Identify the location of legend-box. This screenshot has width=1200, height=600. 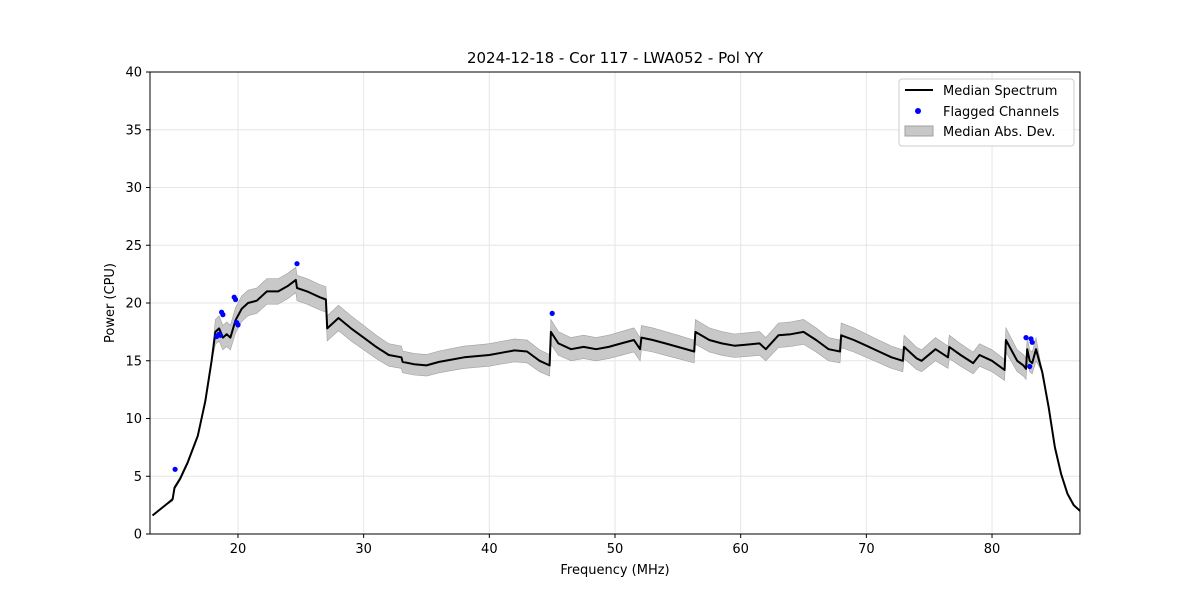
(986, 112).